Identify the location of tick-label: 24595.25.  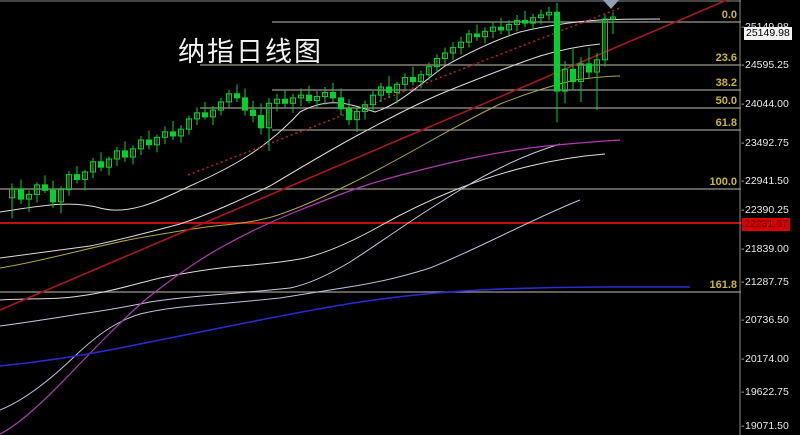
(767, 65).